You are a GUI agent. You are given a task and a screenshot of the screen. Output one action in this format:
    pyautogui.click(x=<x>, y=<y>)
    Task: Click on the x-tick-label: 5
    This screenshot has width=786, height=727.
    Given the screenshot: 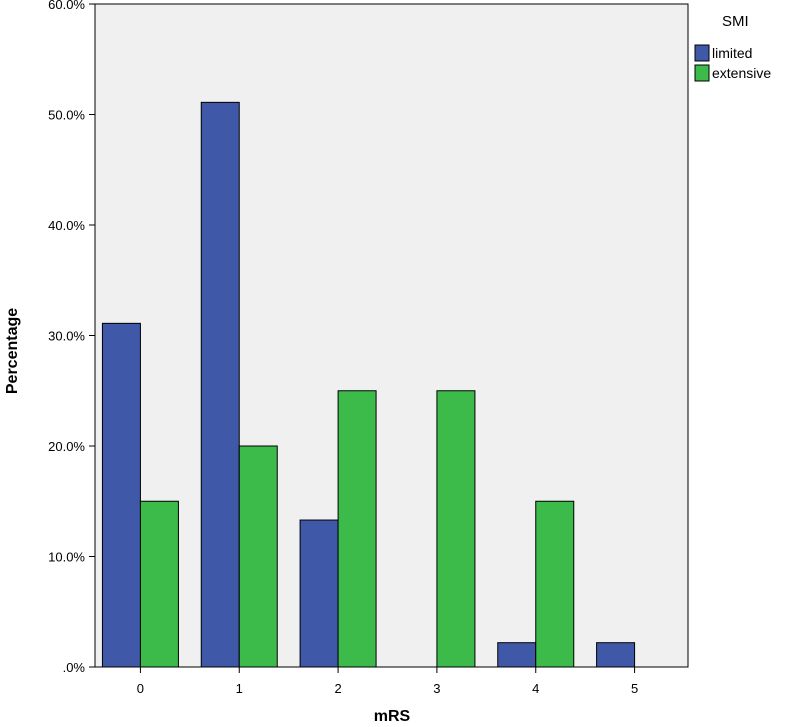 What is the action you would take?
    pyautogui.click(x=634, y=688)
    